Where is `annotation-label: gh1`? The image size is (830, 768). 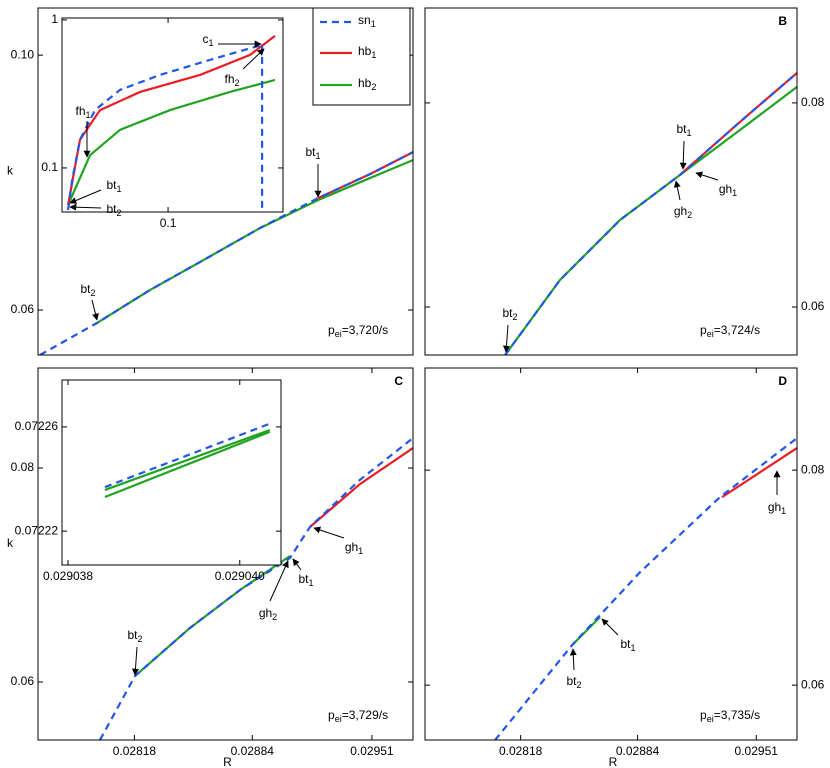
annotation-label: gh1 is located at coordinates (728, 190).